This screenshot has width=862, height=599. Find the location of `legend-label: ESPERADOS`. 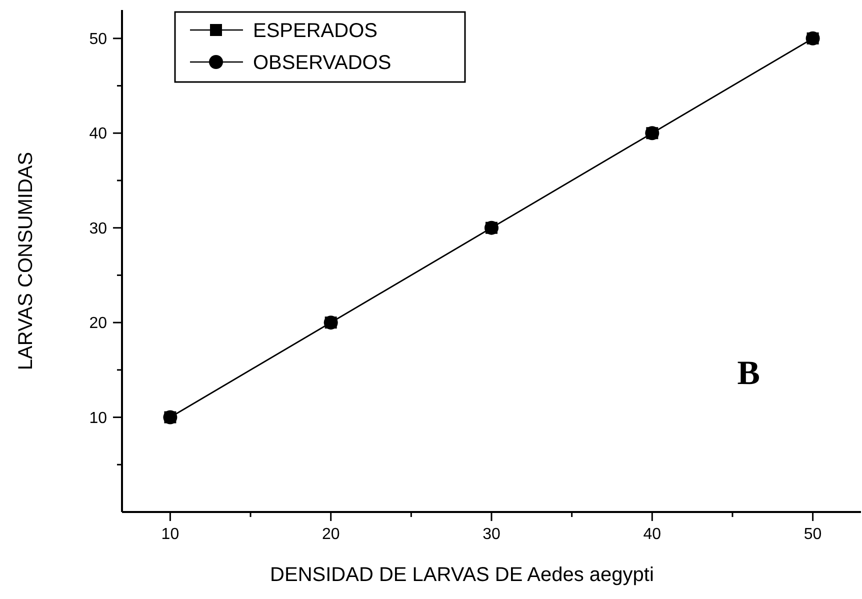

legend-label: ESPERADOS is located at coordinates (315, 31).